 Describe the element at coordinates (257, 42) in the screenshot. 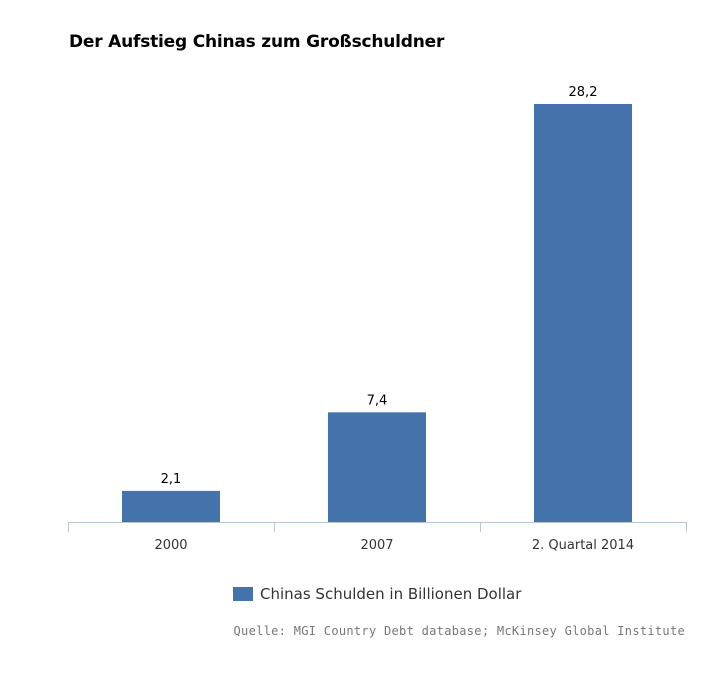

I see `chart-title: Der Aufstieg Chinas zum Großschuldner` at that location.